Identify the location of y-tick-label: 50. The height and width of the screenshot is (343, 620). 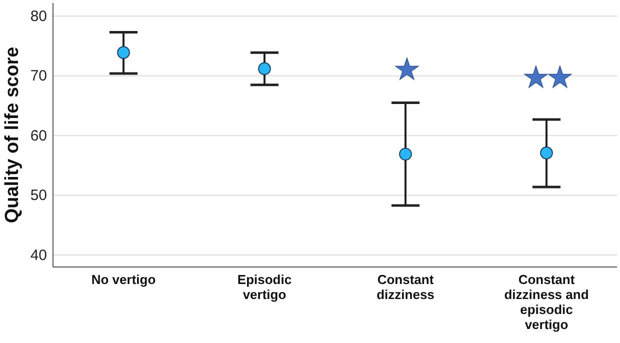
(38, 195).